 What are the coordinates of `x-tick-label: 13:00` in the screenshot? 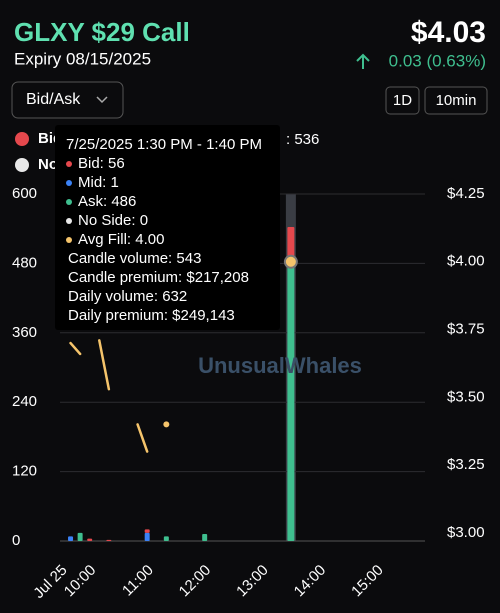 It's located at (252, 581).